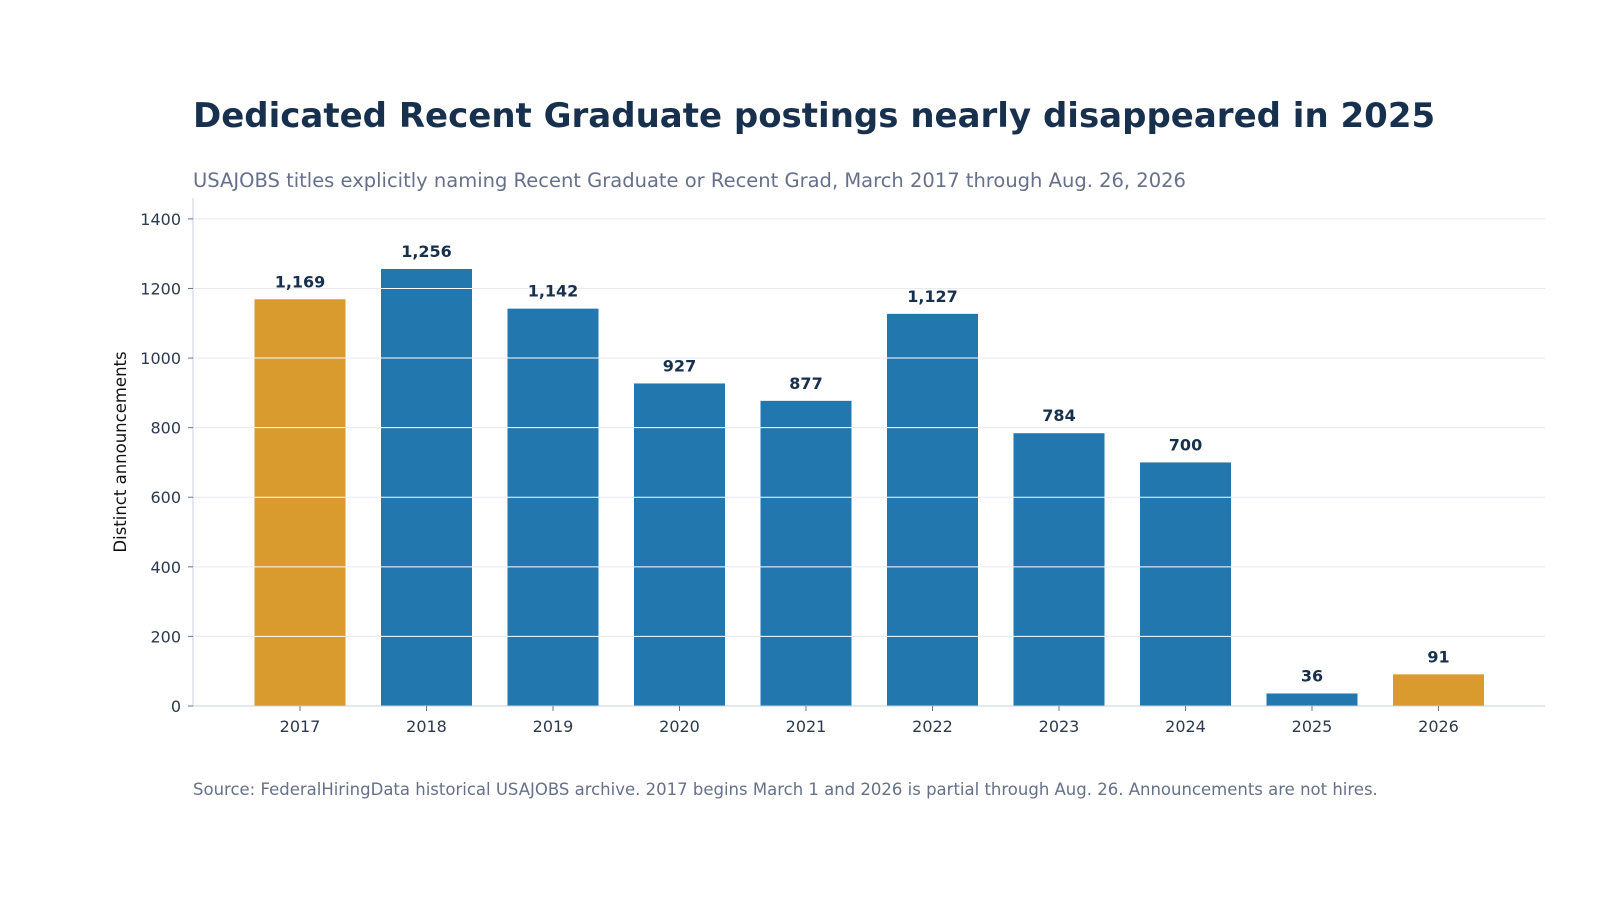  I want to click on data-label: 1,127, so click(932, 296).